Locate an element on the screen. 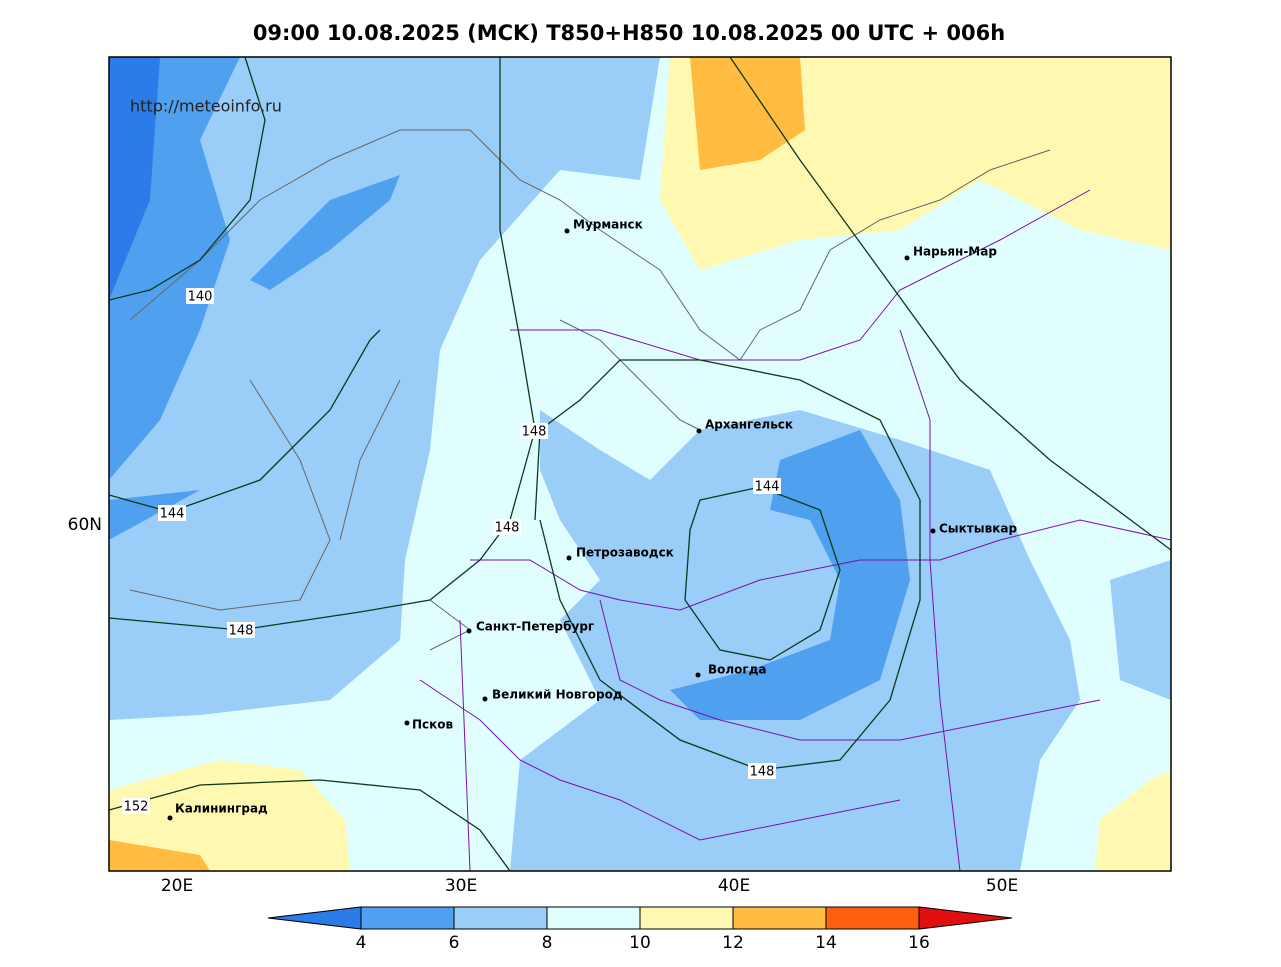  y-axis-label: 60N is located at coordinates (85, 525).